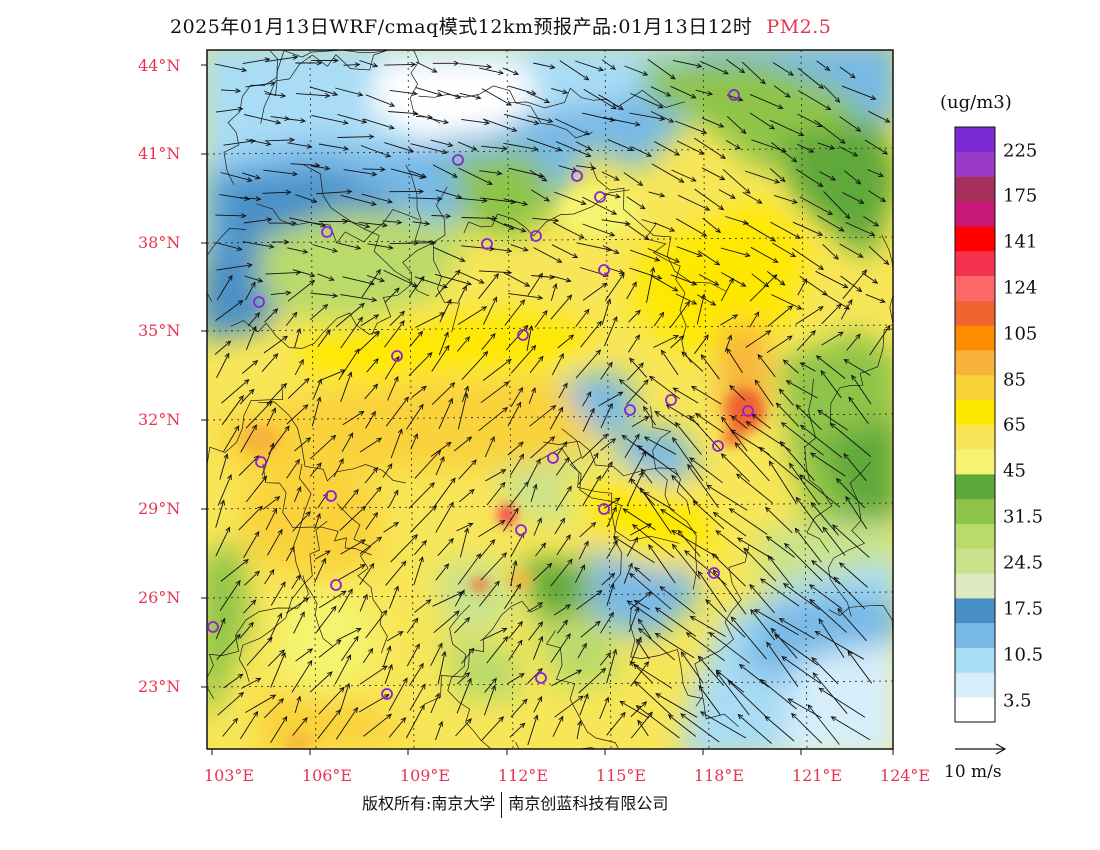  Describe the element at coordinates (973, 772) in the screenshot. I see `wind-reference-label: 10 m/s` at that location.